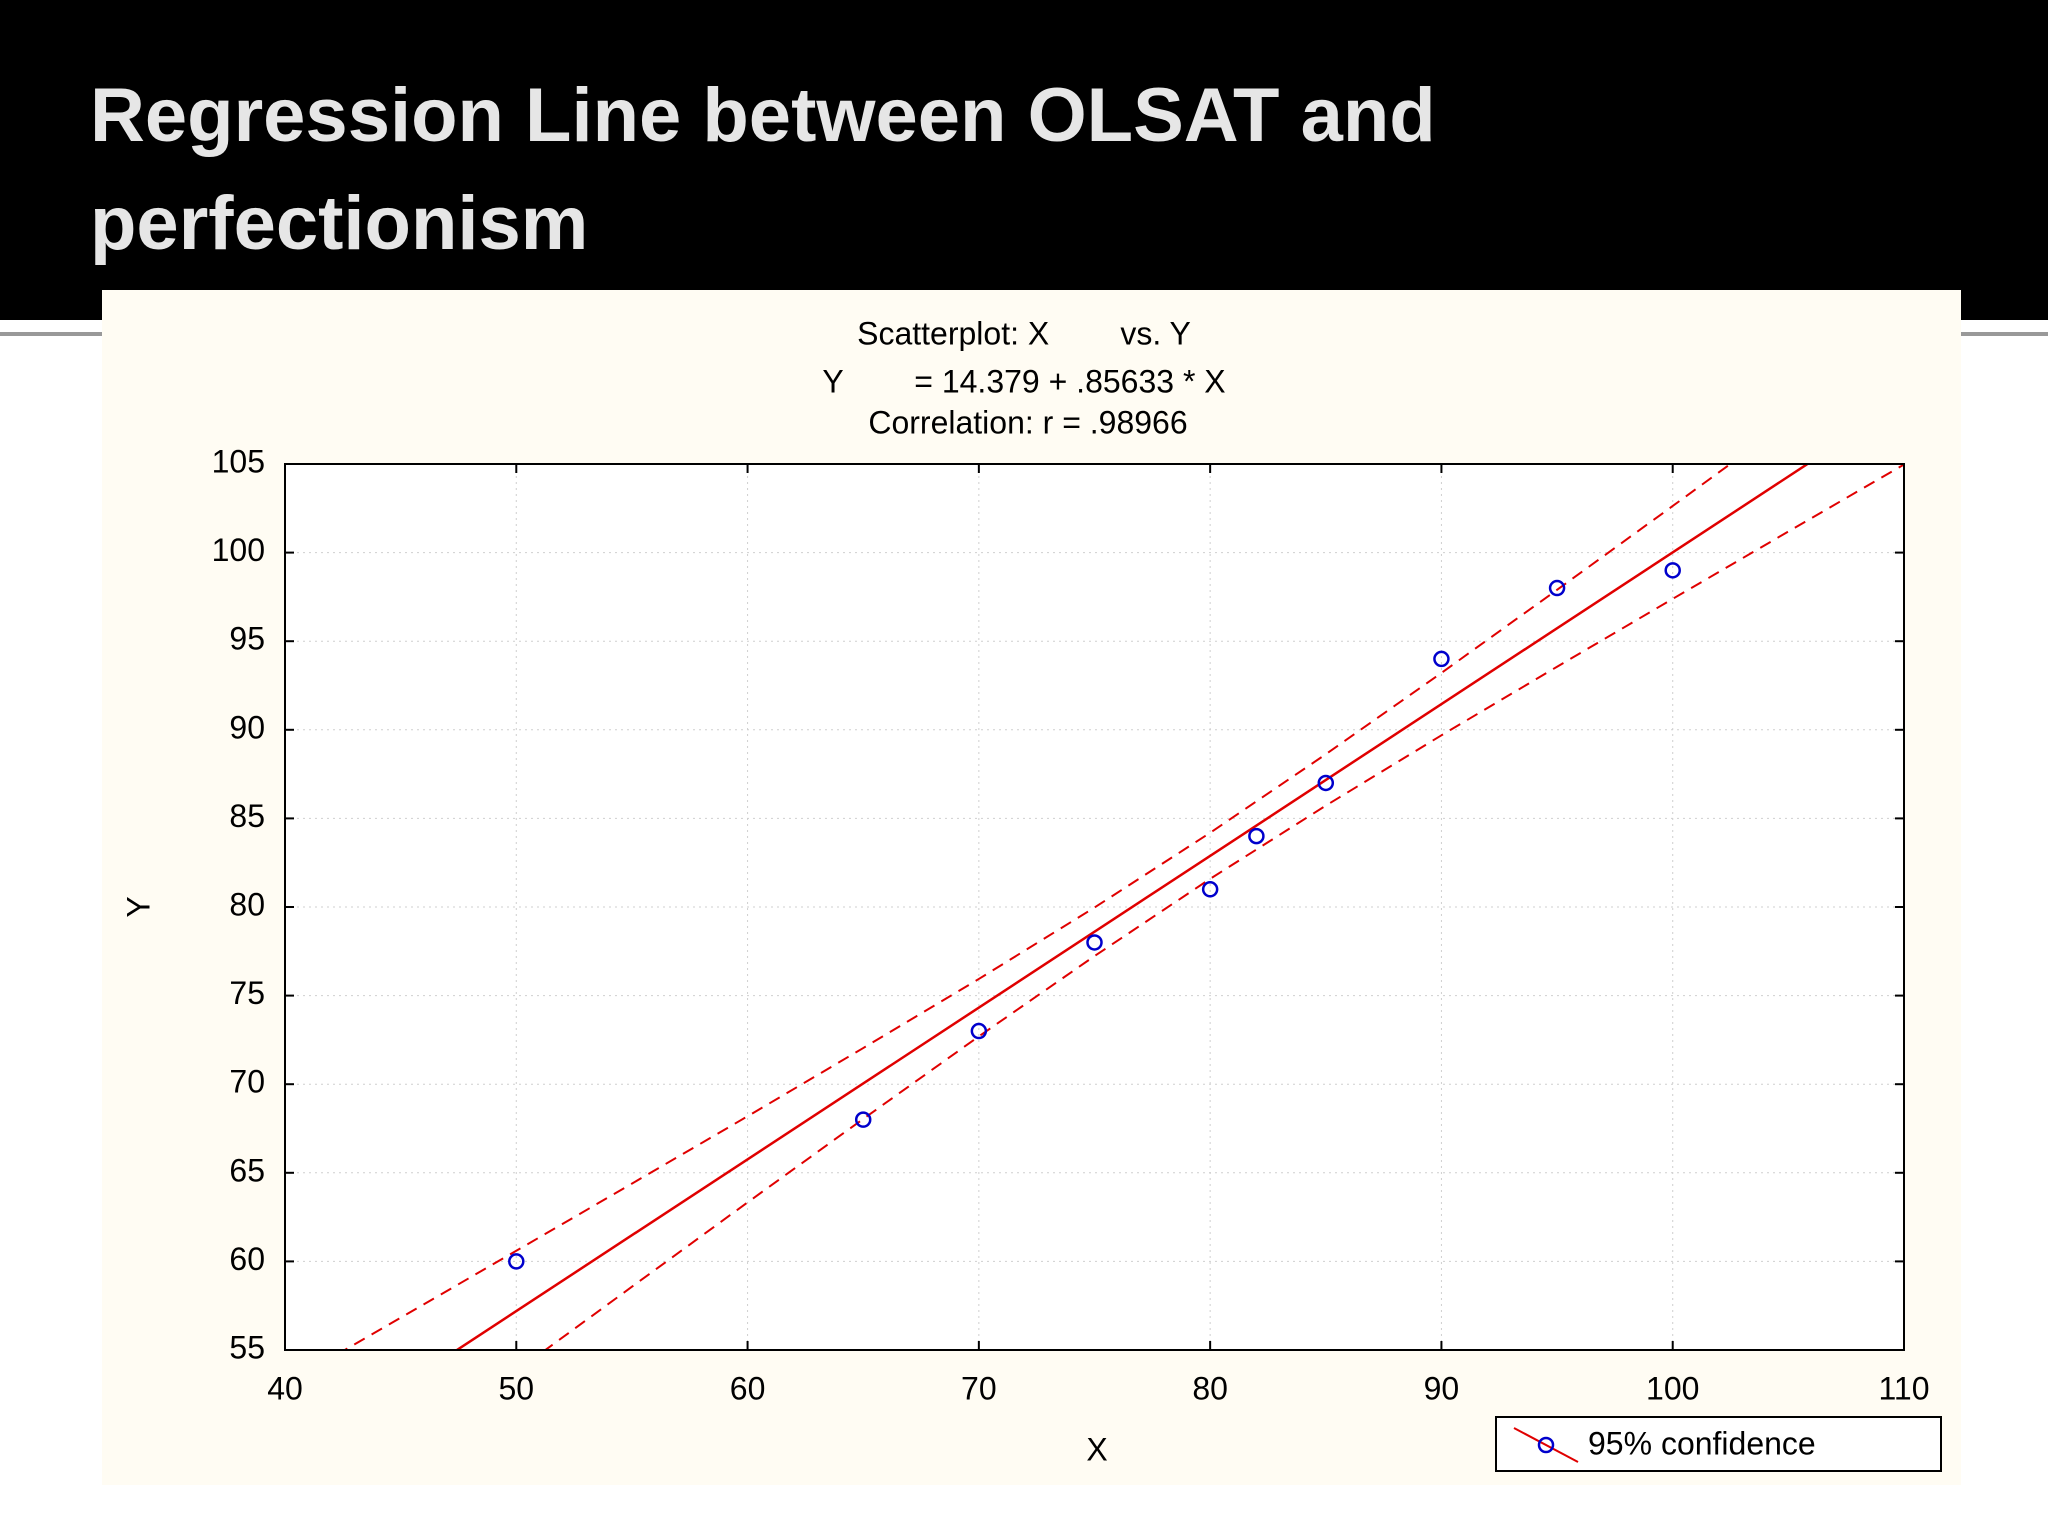 The width and height of the screenshot is (2048, 1536). Describe the element at coordinates (1096, 1449) in the screenshot. I see `x-axis-label: X` at that location.